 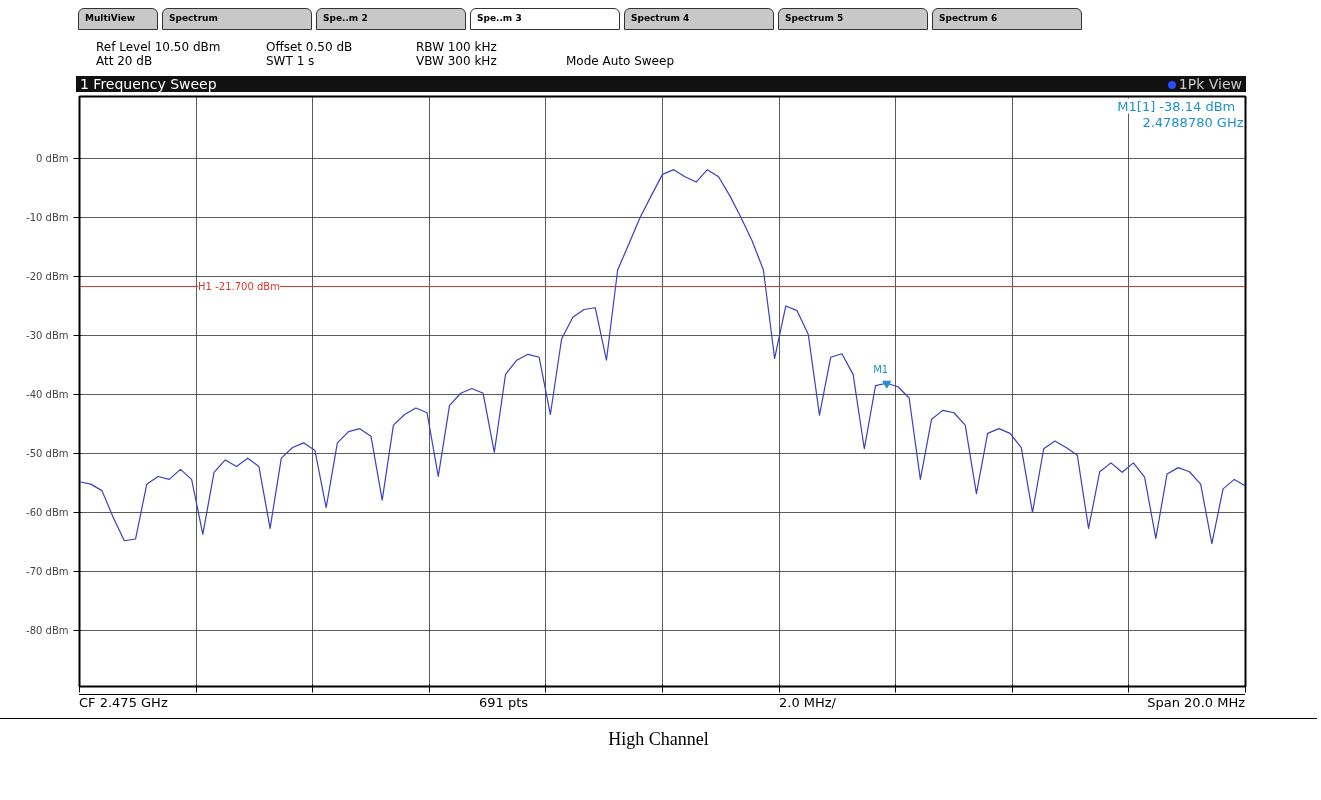 What do you see at coordinates (47, 571) in the screenshot?
I see `y-tick-label: -70 dBm` at bounding box center [47, 571].